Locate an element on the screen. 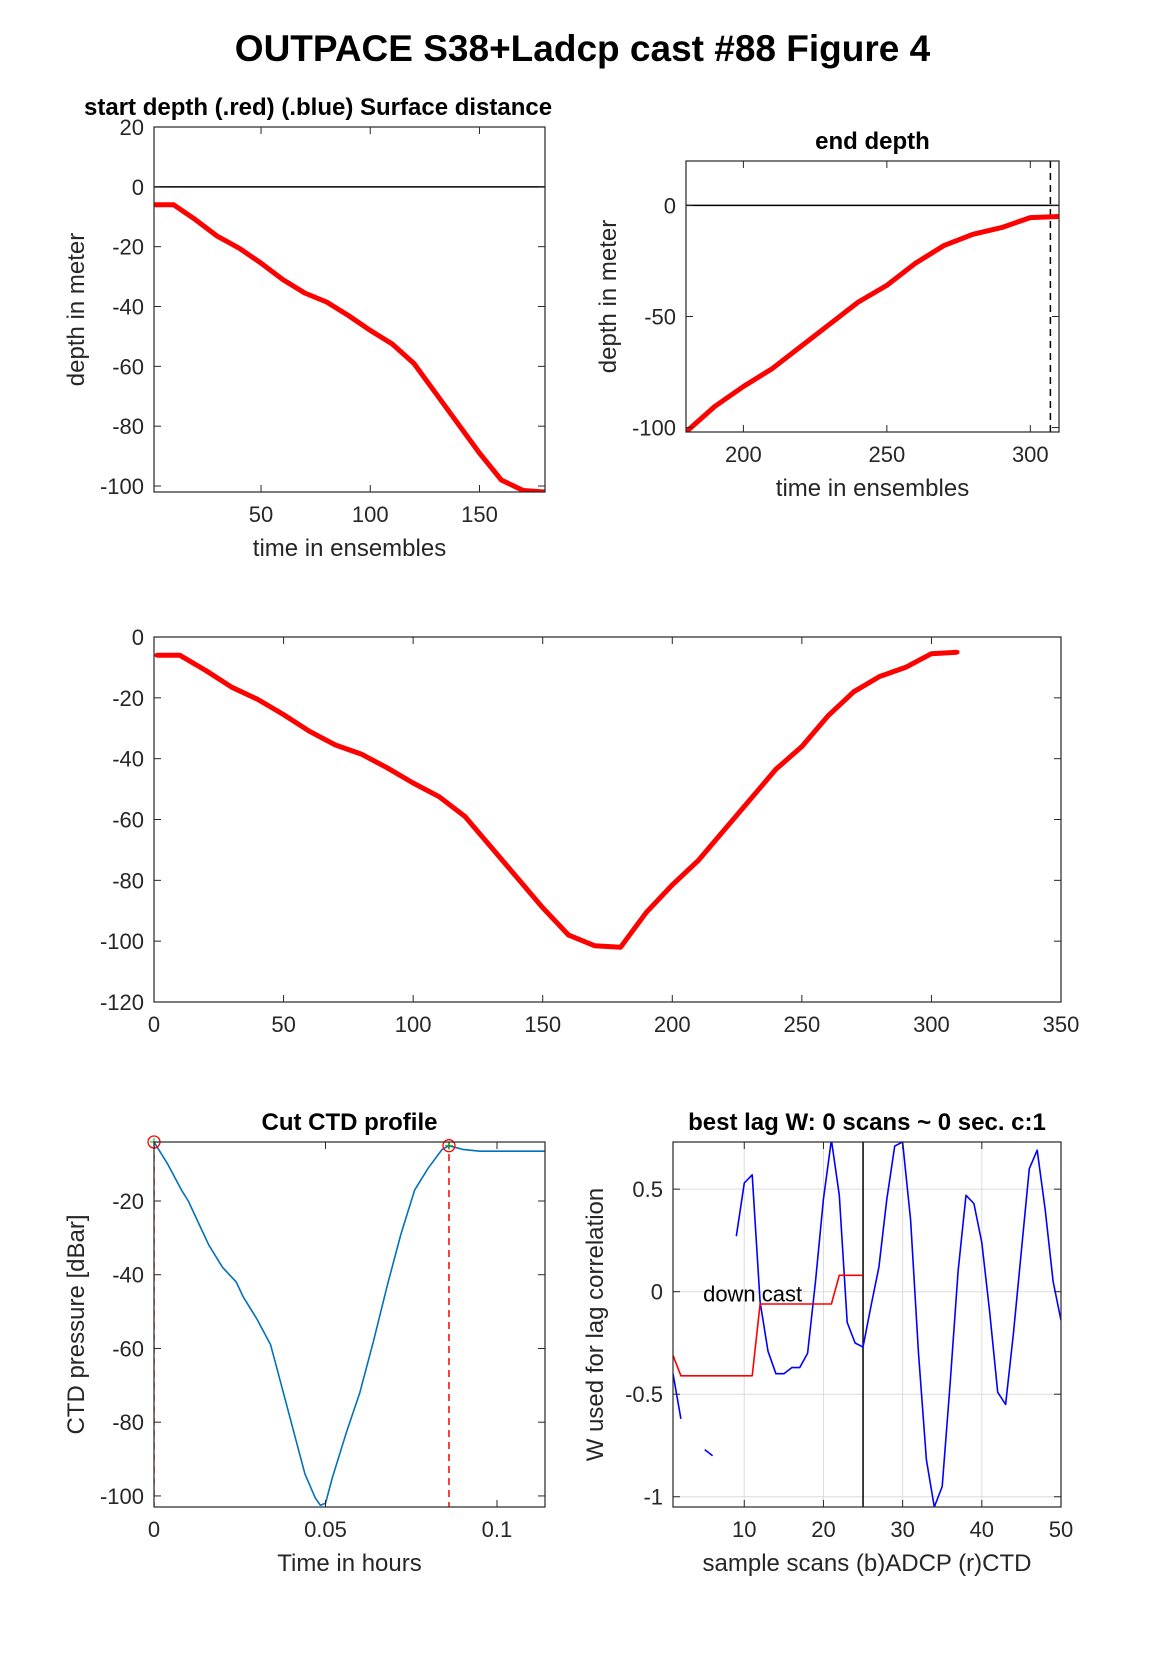  y-tick-label: -80 is located at coordinates (128, 426).